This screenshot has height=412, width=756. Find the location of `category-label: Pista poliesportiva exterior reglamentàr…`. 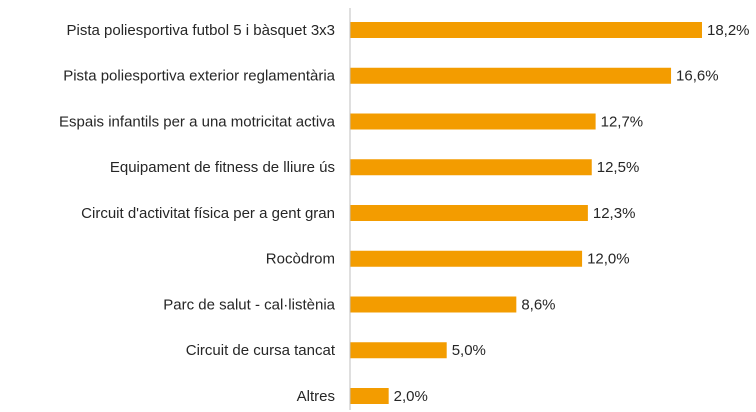

category-label: Pista poliesportiva exterior reglamentàr… is located at coordinates (199, 76).